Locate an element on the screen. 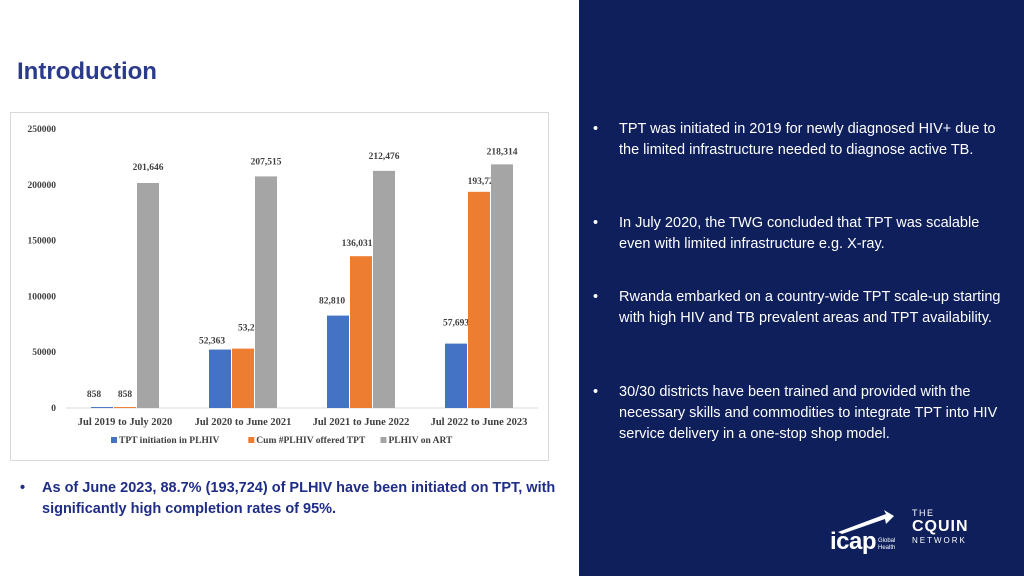 The width and height of the screenshot is (1024, 576). icap-subtitle: Global Health is located at coordinates (886, 545).